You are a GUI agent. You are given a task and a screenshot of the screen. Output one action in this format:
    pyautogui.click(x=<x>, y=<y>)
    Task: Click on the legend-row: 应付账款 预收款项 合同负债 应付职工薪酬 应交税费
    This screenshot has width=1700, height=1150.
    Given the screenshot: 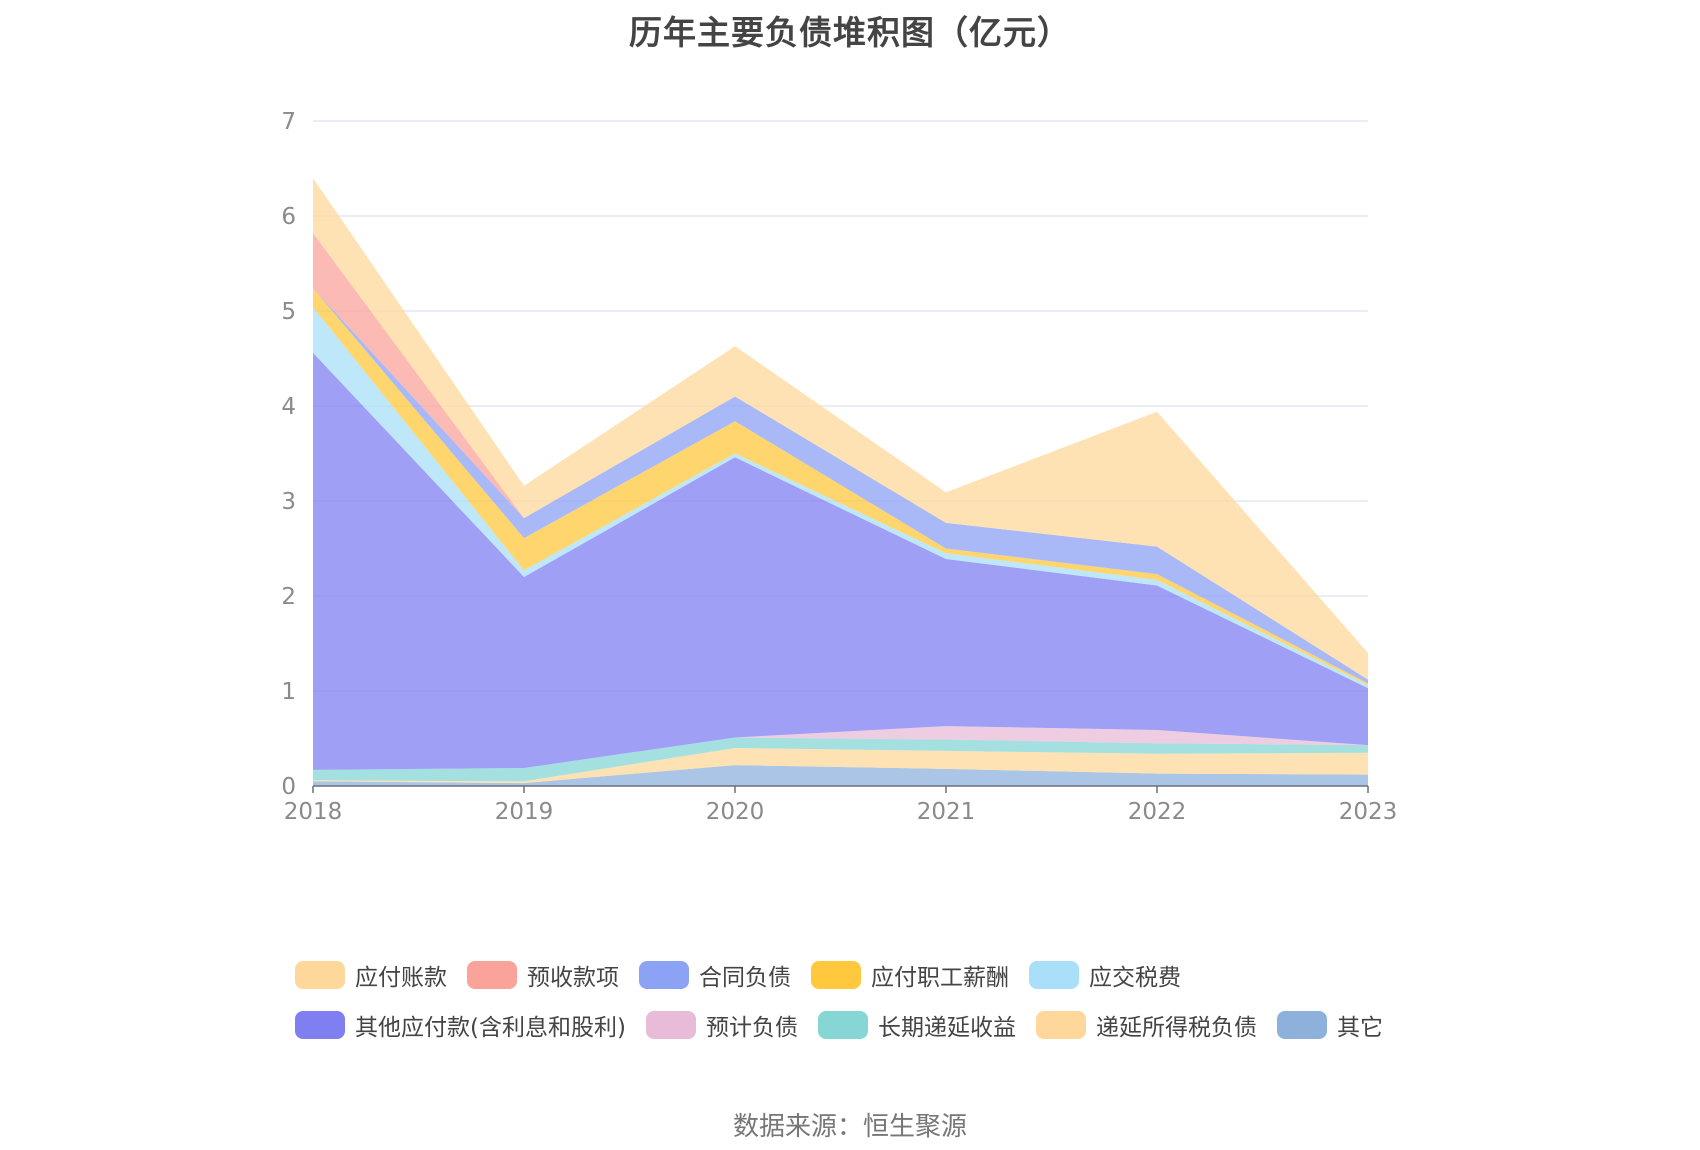 What is the action you would take?
    pyautogui.click(x=875, y=975)
    